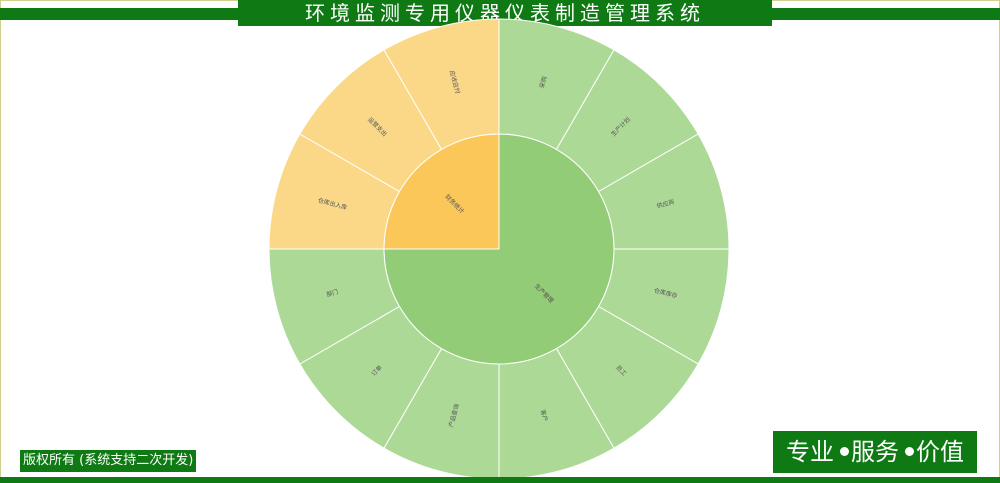 This screenshot has height=483, width=1000. What do you see at coordinates (500, 480) in the screenshot?
I see `footer-bar` at bounding box center [500, 480].